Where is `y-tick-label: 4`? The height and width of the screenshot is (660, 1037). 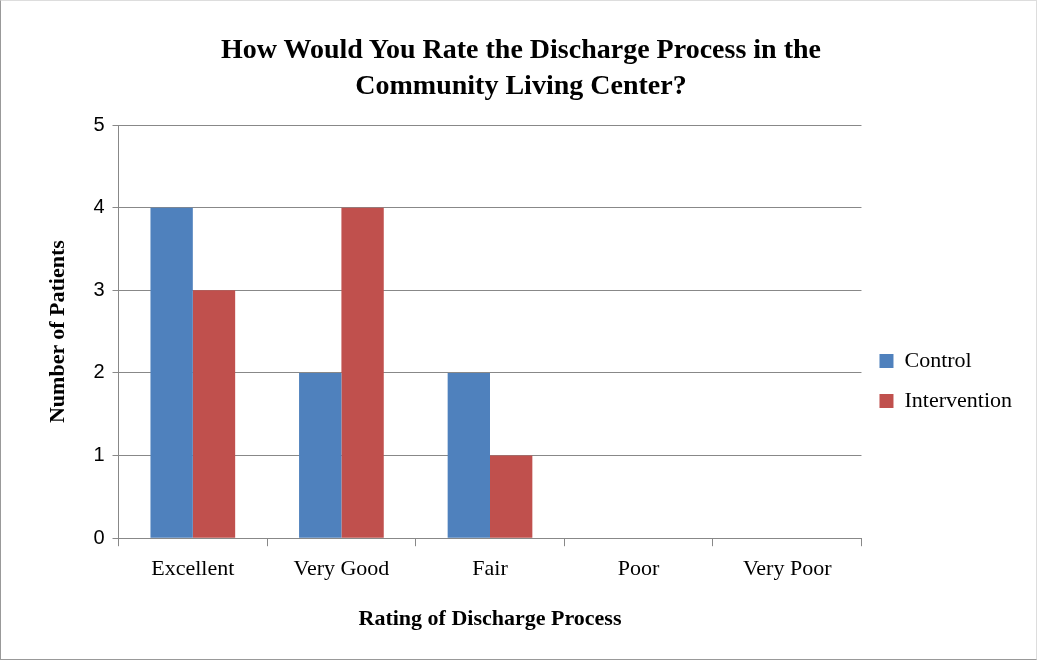 y-tick-label: 4 is located at coordinates (99, 206).